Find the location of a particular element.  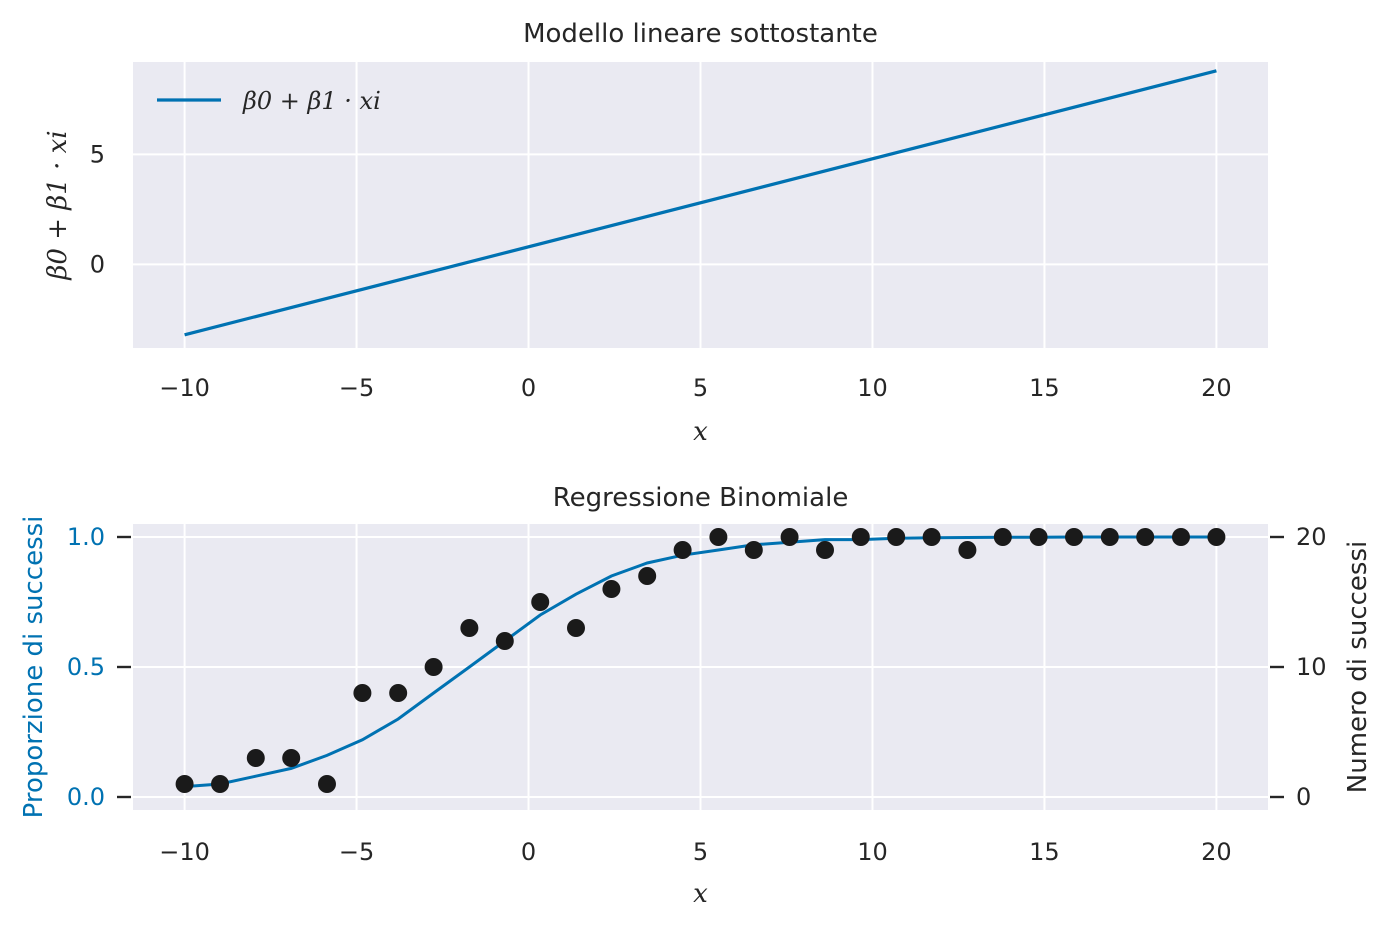

bottom-x-tick-label: 5 is located at coordinates (700, 852).